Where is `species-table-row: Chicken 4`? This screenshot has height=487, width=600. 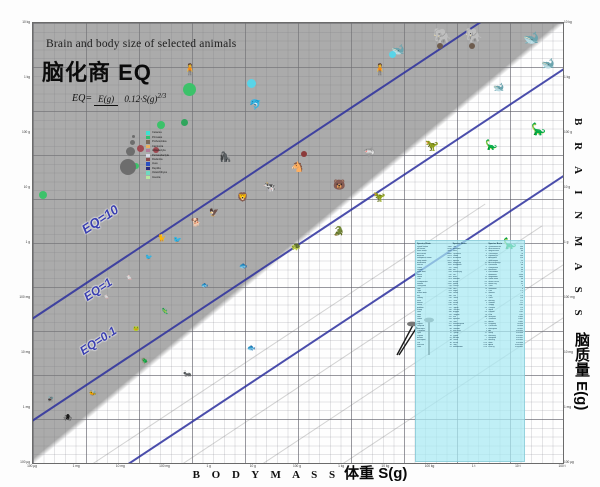 species-table-row: Chicken 4 is located at coordinates (470, 310).